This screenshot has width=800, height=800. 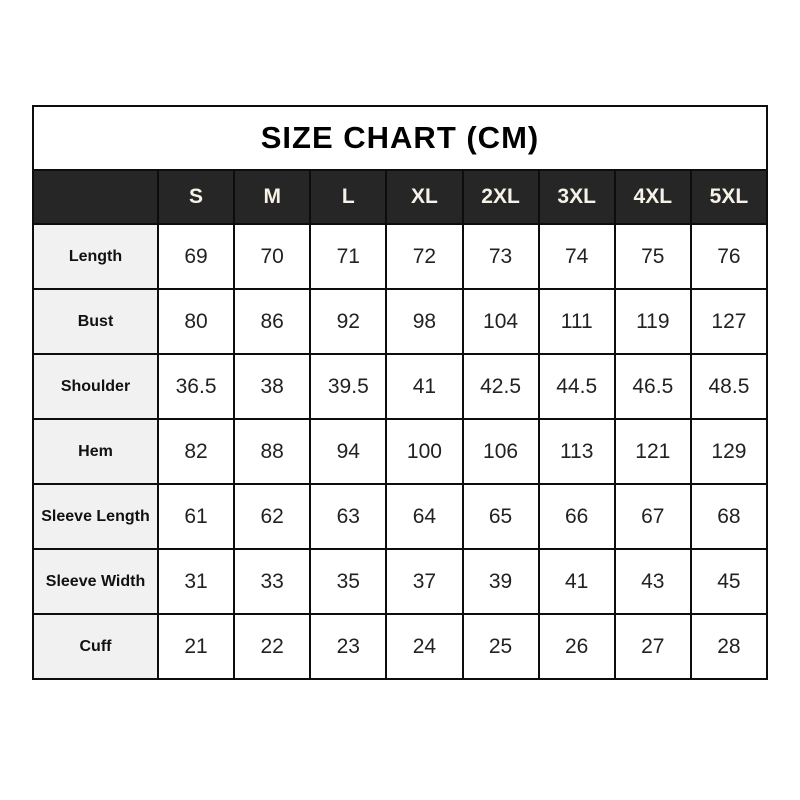 I want to click on value-cell: 38, so click(x=272, y=386).